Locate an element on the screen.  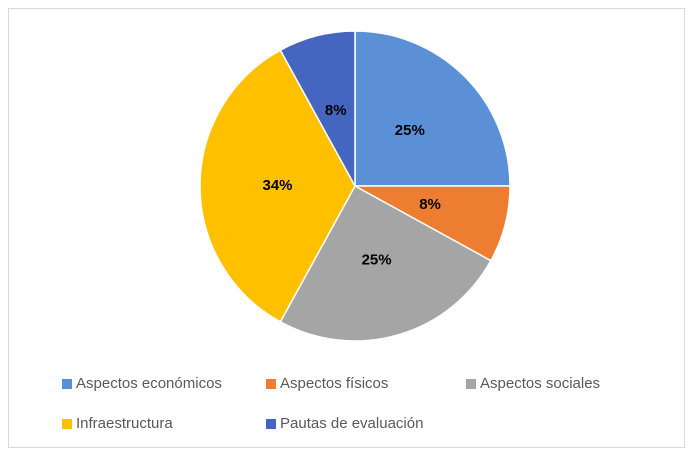
legend-label: Aspectos sociales is located at coordinates (540, 383).